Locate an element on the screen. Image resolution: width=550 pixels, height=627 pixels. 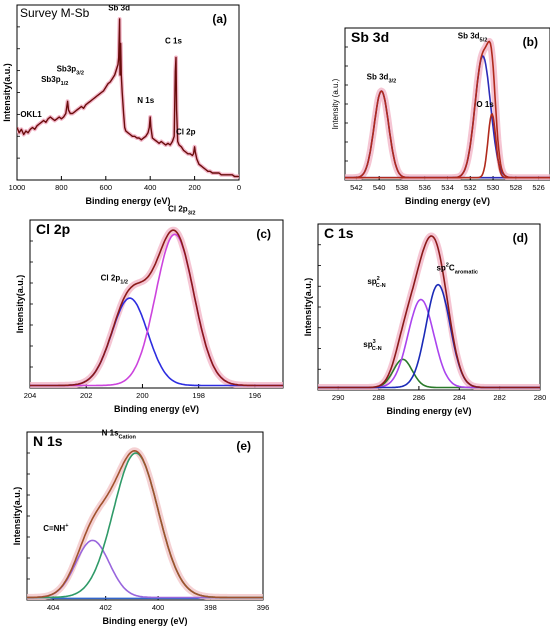
x-tick-label: 280 is located at coordinates (540, 397).